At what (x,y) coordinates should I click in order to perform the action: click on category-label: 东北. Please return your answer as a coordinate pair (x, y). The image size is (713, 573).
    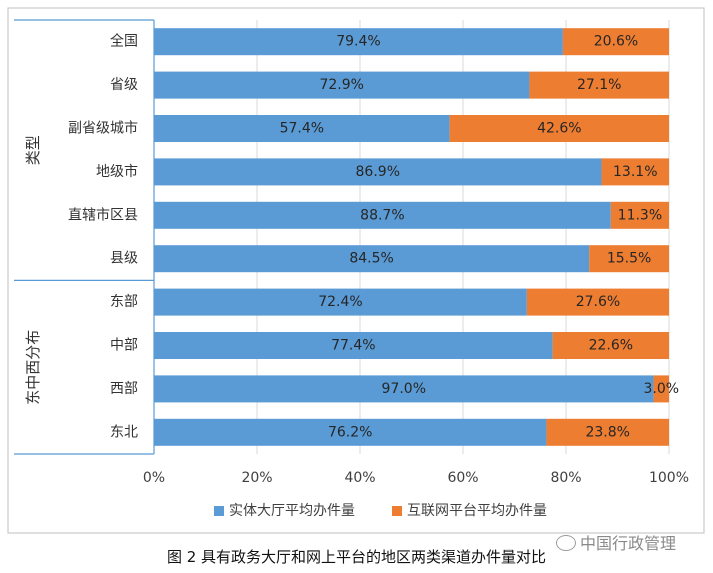
    Looking at the image, I should click on (124, 432).